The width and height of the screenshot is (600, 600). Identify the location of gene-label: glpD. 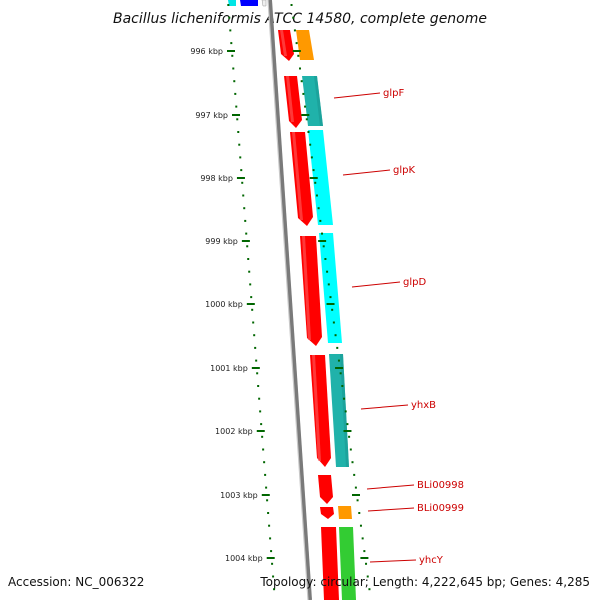
(414, 282).